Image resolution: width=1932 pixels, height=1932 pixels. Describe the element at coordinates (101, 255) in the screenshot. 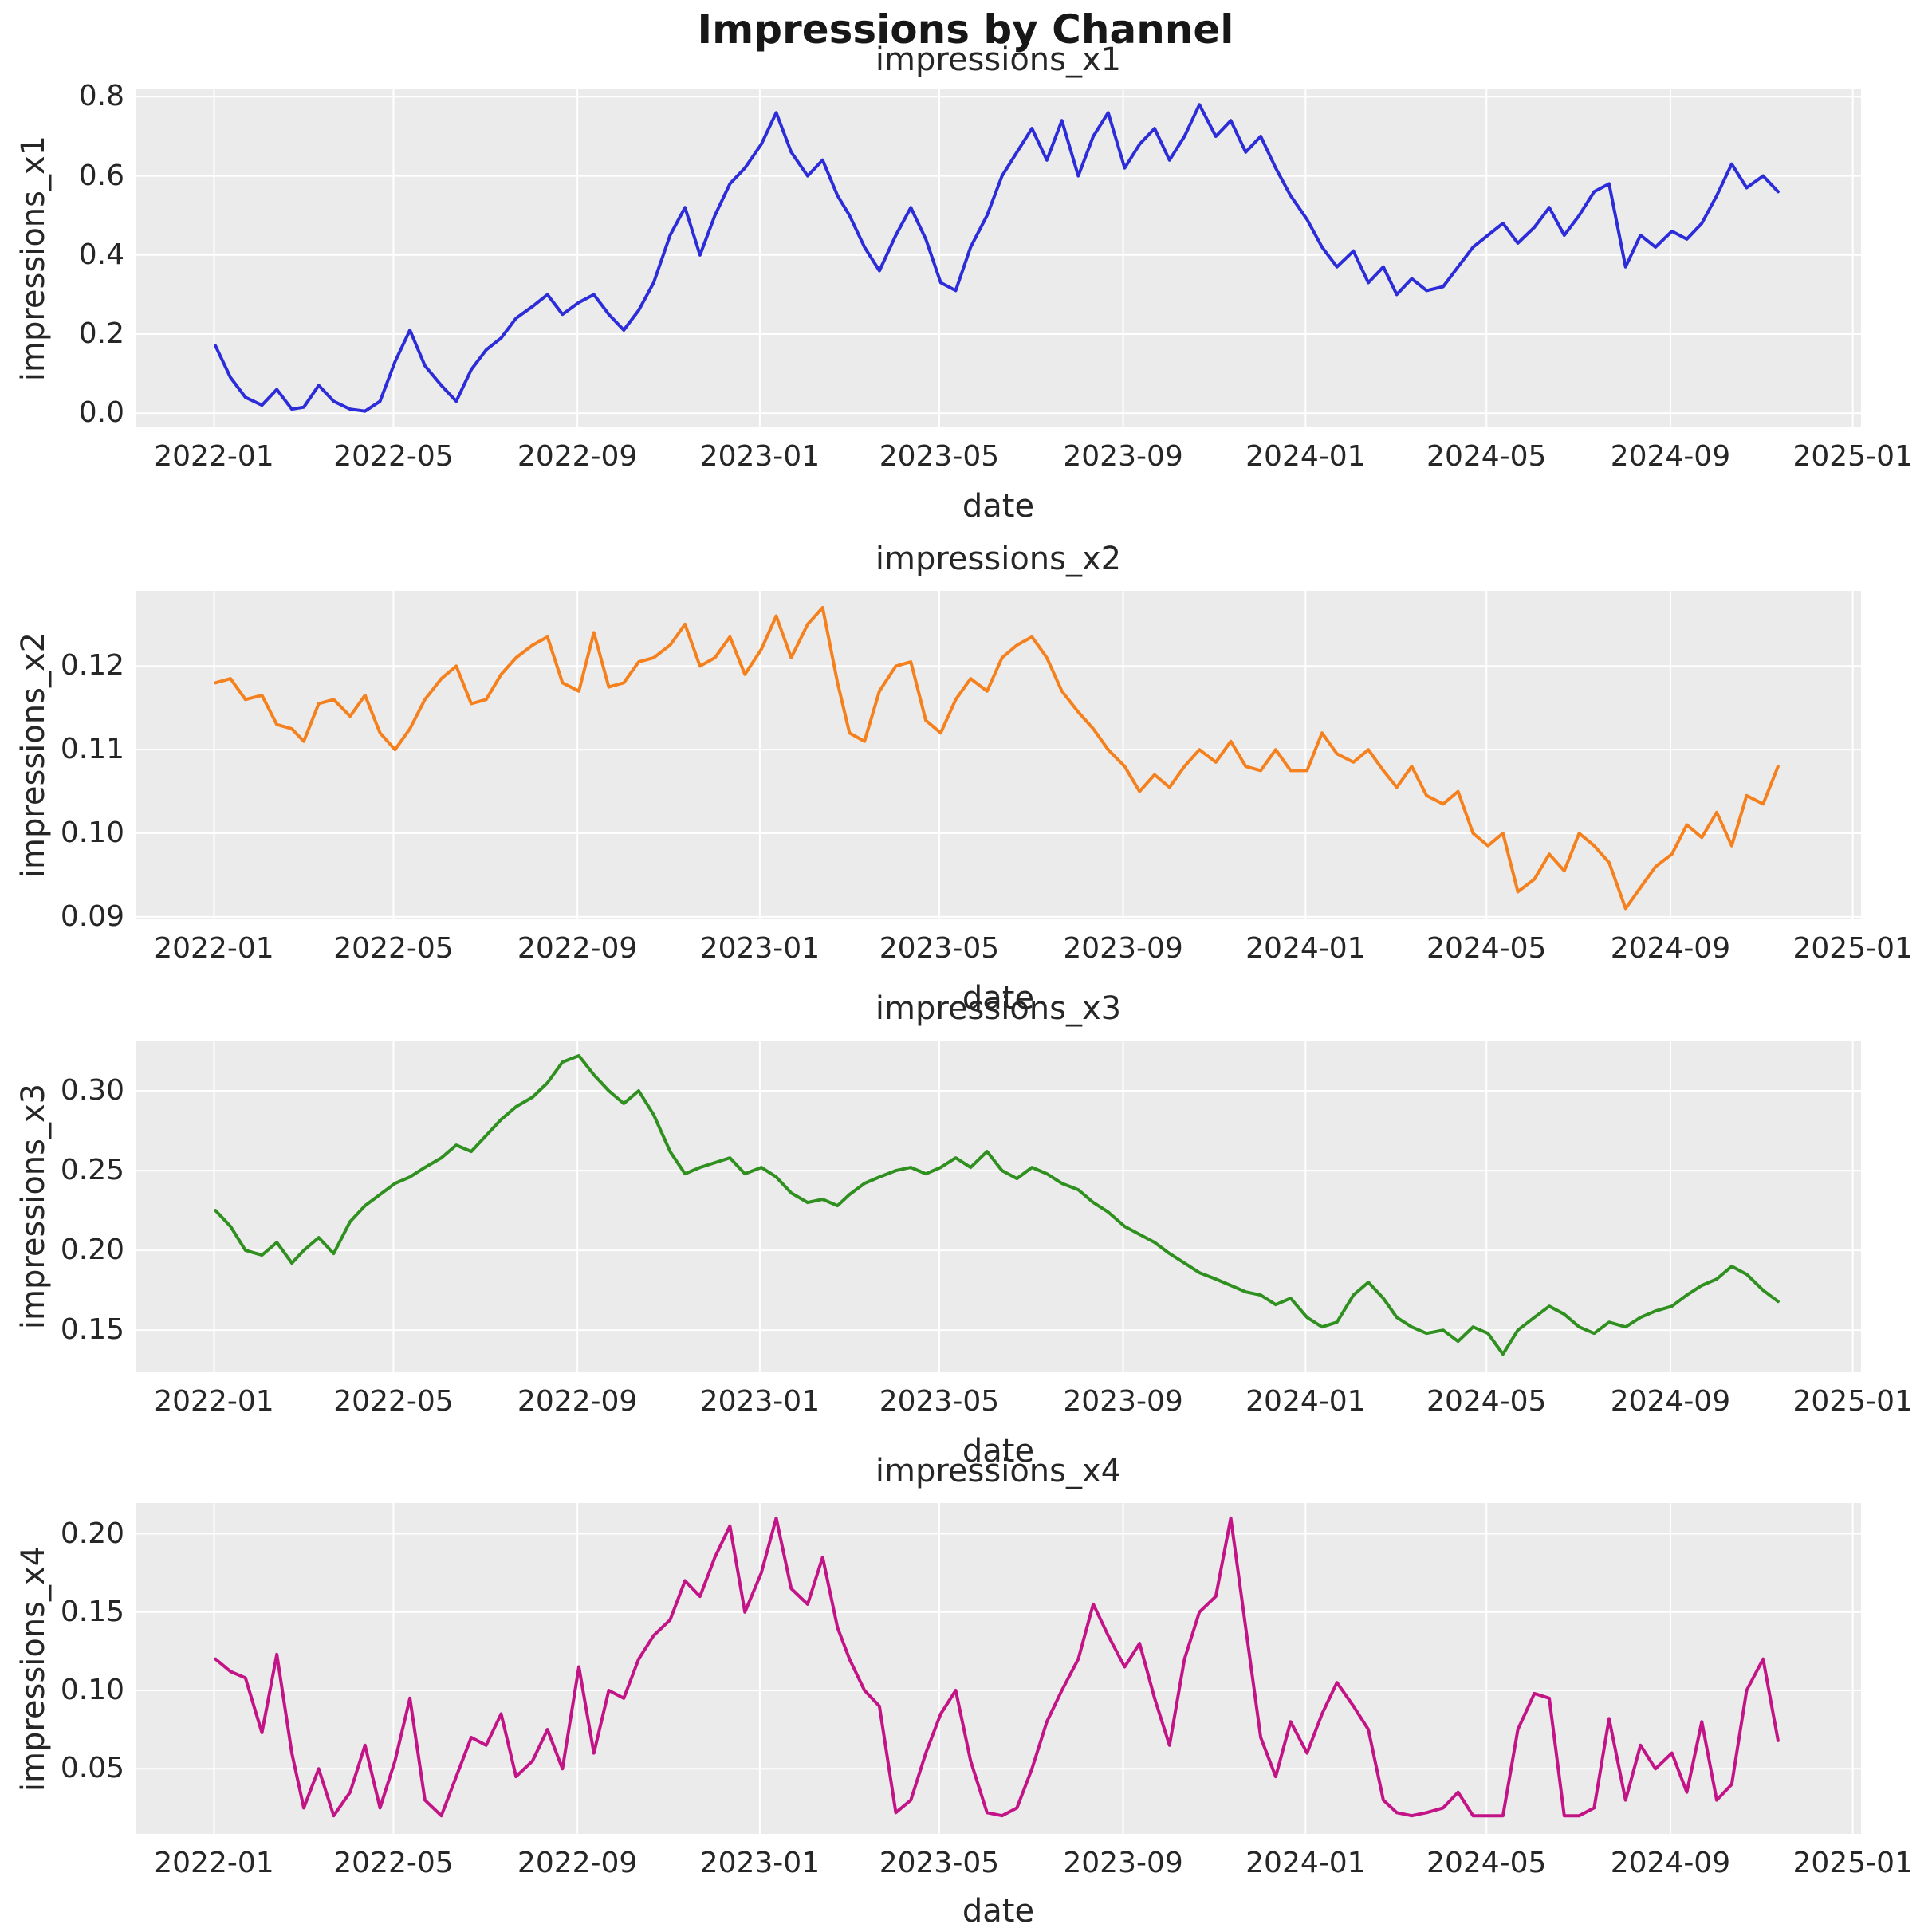

I see `y-tick-label: 0.4` at that location.